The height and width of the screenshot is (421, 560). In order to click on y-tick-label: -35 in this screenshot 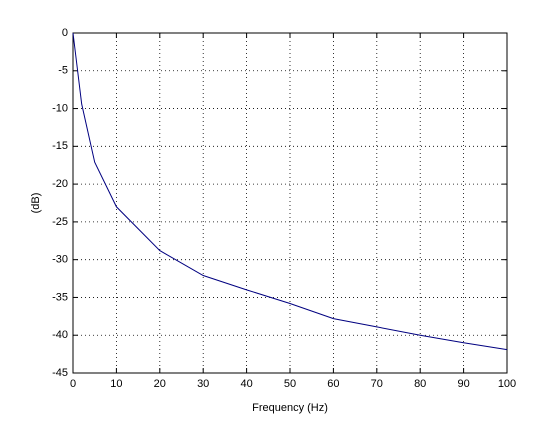, I will do `click(60, 297)`.